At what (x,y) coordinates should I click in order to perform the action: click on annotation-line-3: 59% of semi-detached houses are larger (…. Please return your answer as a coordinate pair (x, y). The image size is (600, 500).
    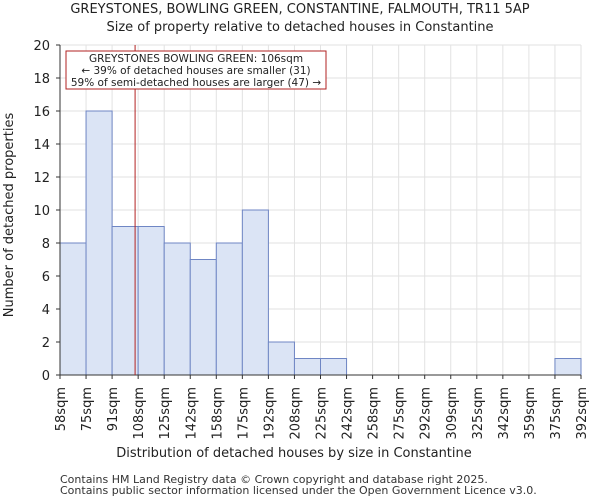
    Looking at the image, I should click on (196, 83).